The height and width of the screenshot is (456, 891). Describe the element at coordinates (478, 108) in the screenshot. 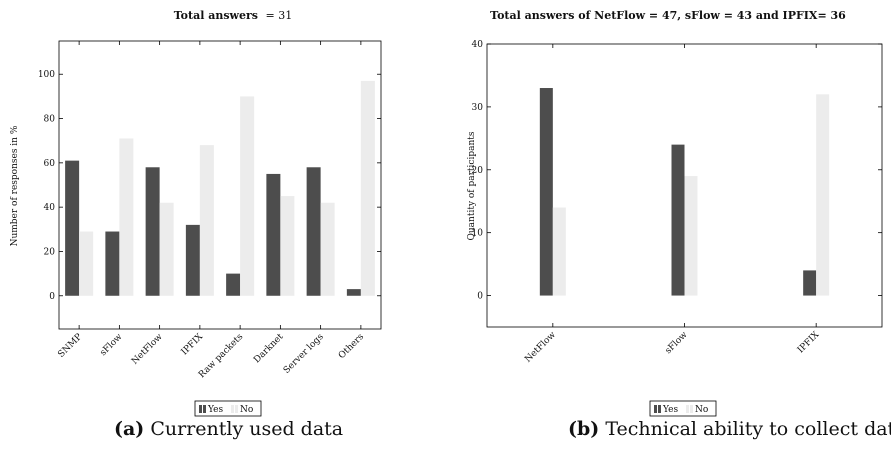

I see `chart-b-ytick-label: 30` at that location.